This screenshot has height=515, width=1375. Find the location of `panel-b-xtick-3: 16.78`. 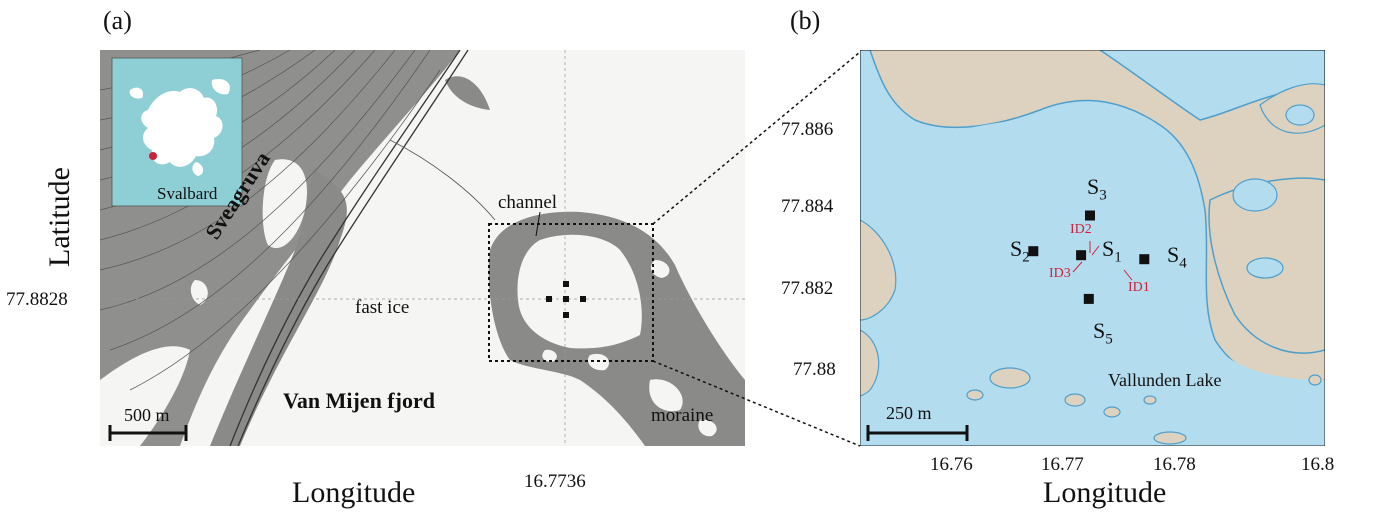

panel-b-xtick-3: 16.78 is located at coordinates (1174, 464).